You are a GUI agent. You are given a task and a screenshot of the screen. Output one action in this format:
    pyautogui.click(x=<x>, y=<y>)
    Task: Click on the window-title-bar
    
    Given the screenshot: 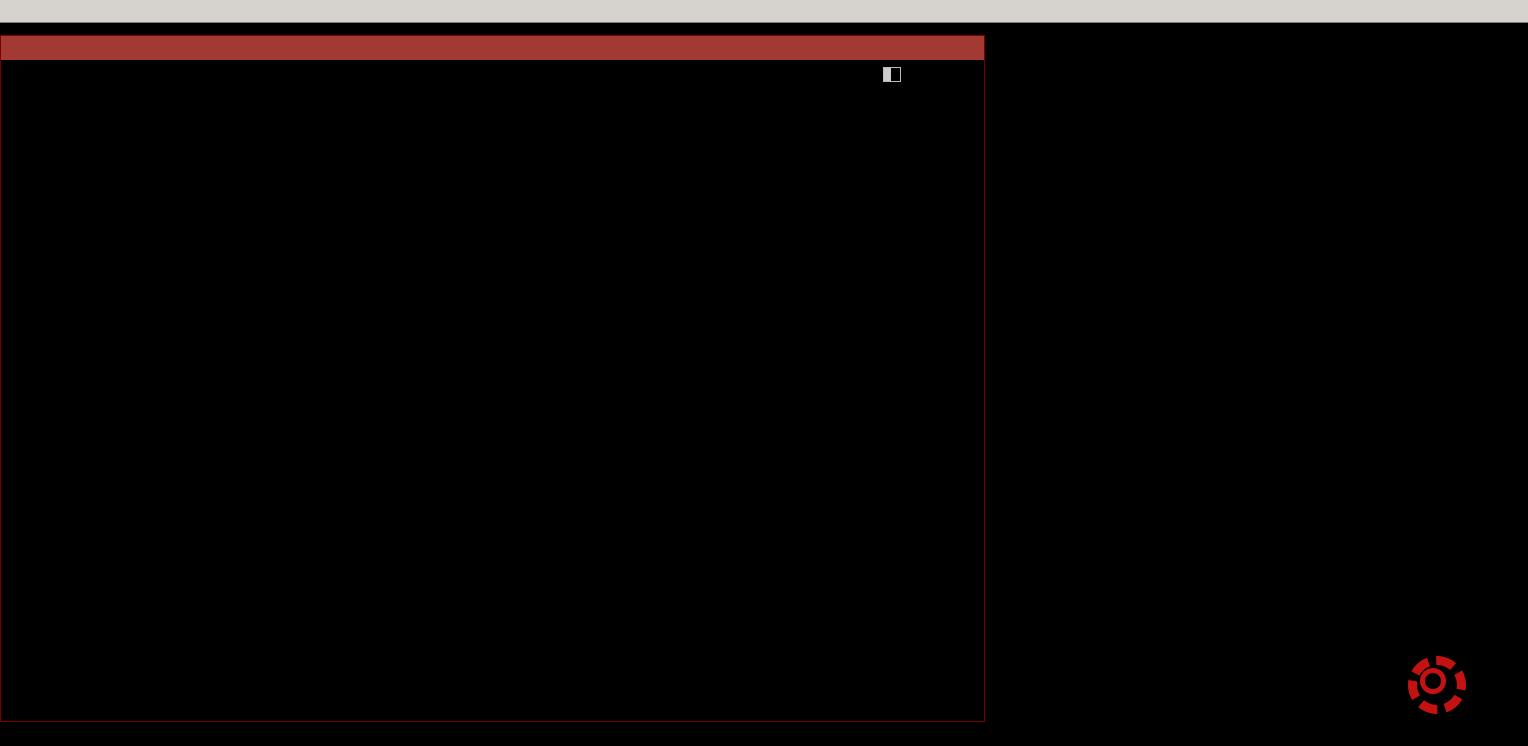 What is the action you would take?
    pyautogui.click(x=492, y=48)
    